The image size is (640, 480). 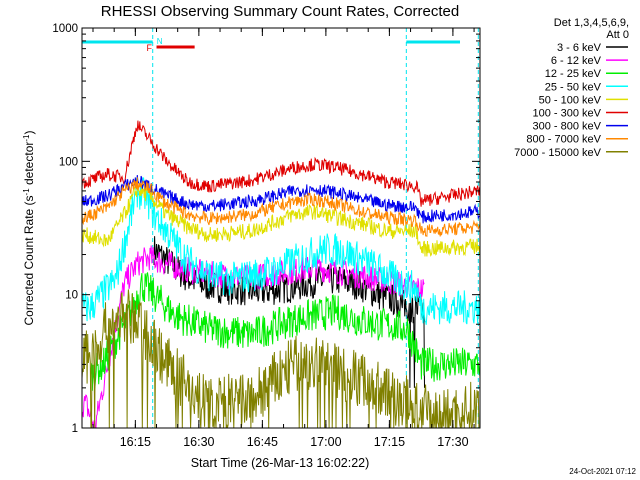 What do you see at coordinates (262, 442) in the screenshot?
I see `x-tick-label: 16:45` at bounding box center [262, 442].